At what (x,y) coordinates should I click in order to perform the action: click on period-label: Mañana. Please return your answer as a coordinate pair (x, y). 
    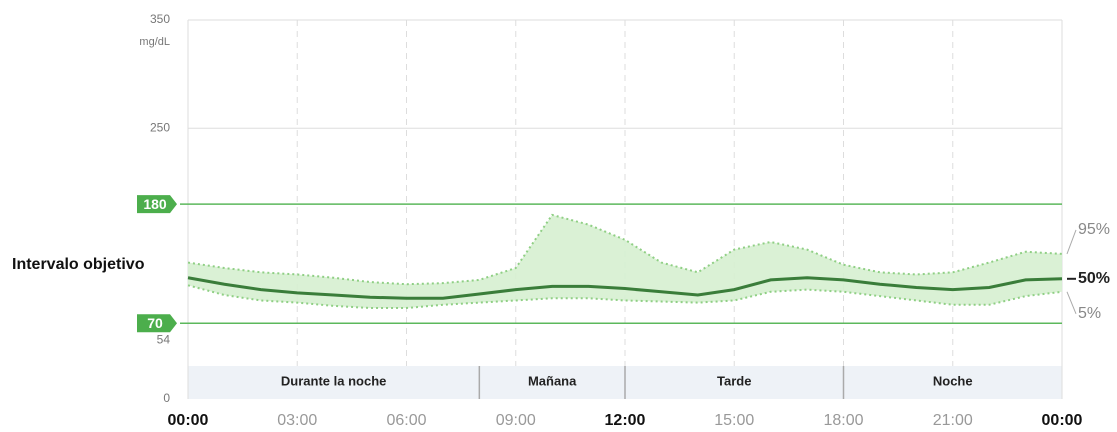
    Looking at the image, I should click on (552, 380).